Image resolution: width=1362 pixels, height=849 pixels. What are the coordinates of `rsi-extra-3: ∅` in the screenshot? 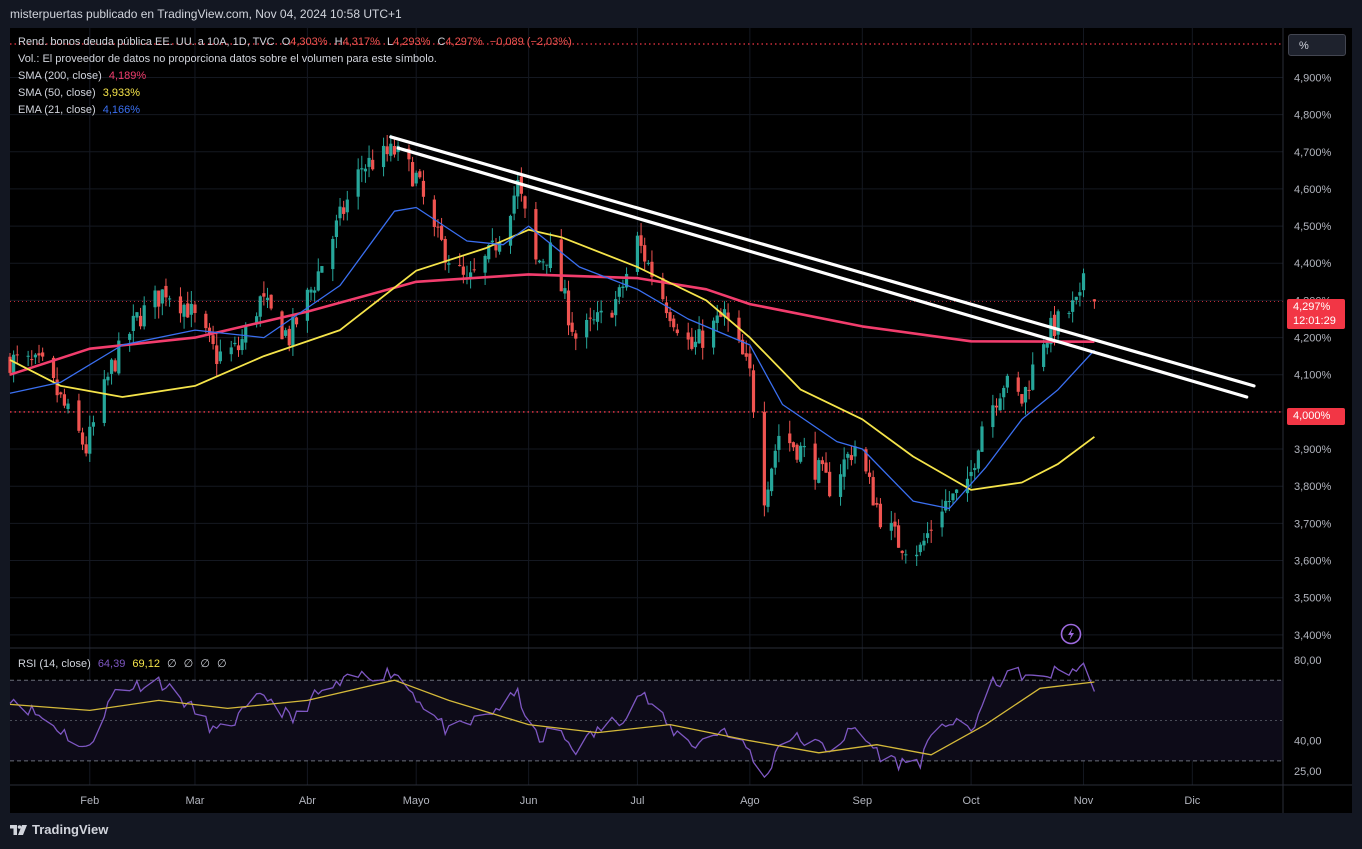 It's located at (205, 664).